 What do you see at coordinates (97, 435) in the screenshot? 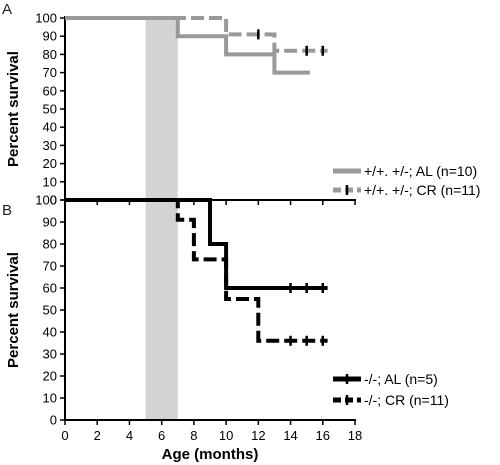
I see `x-tick-label: 2` at bounding box center [97, 435].